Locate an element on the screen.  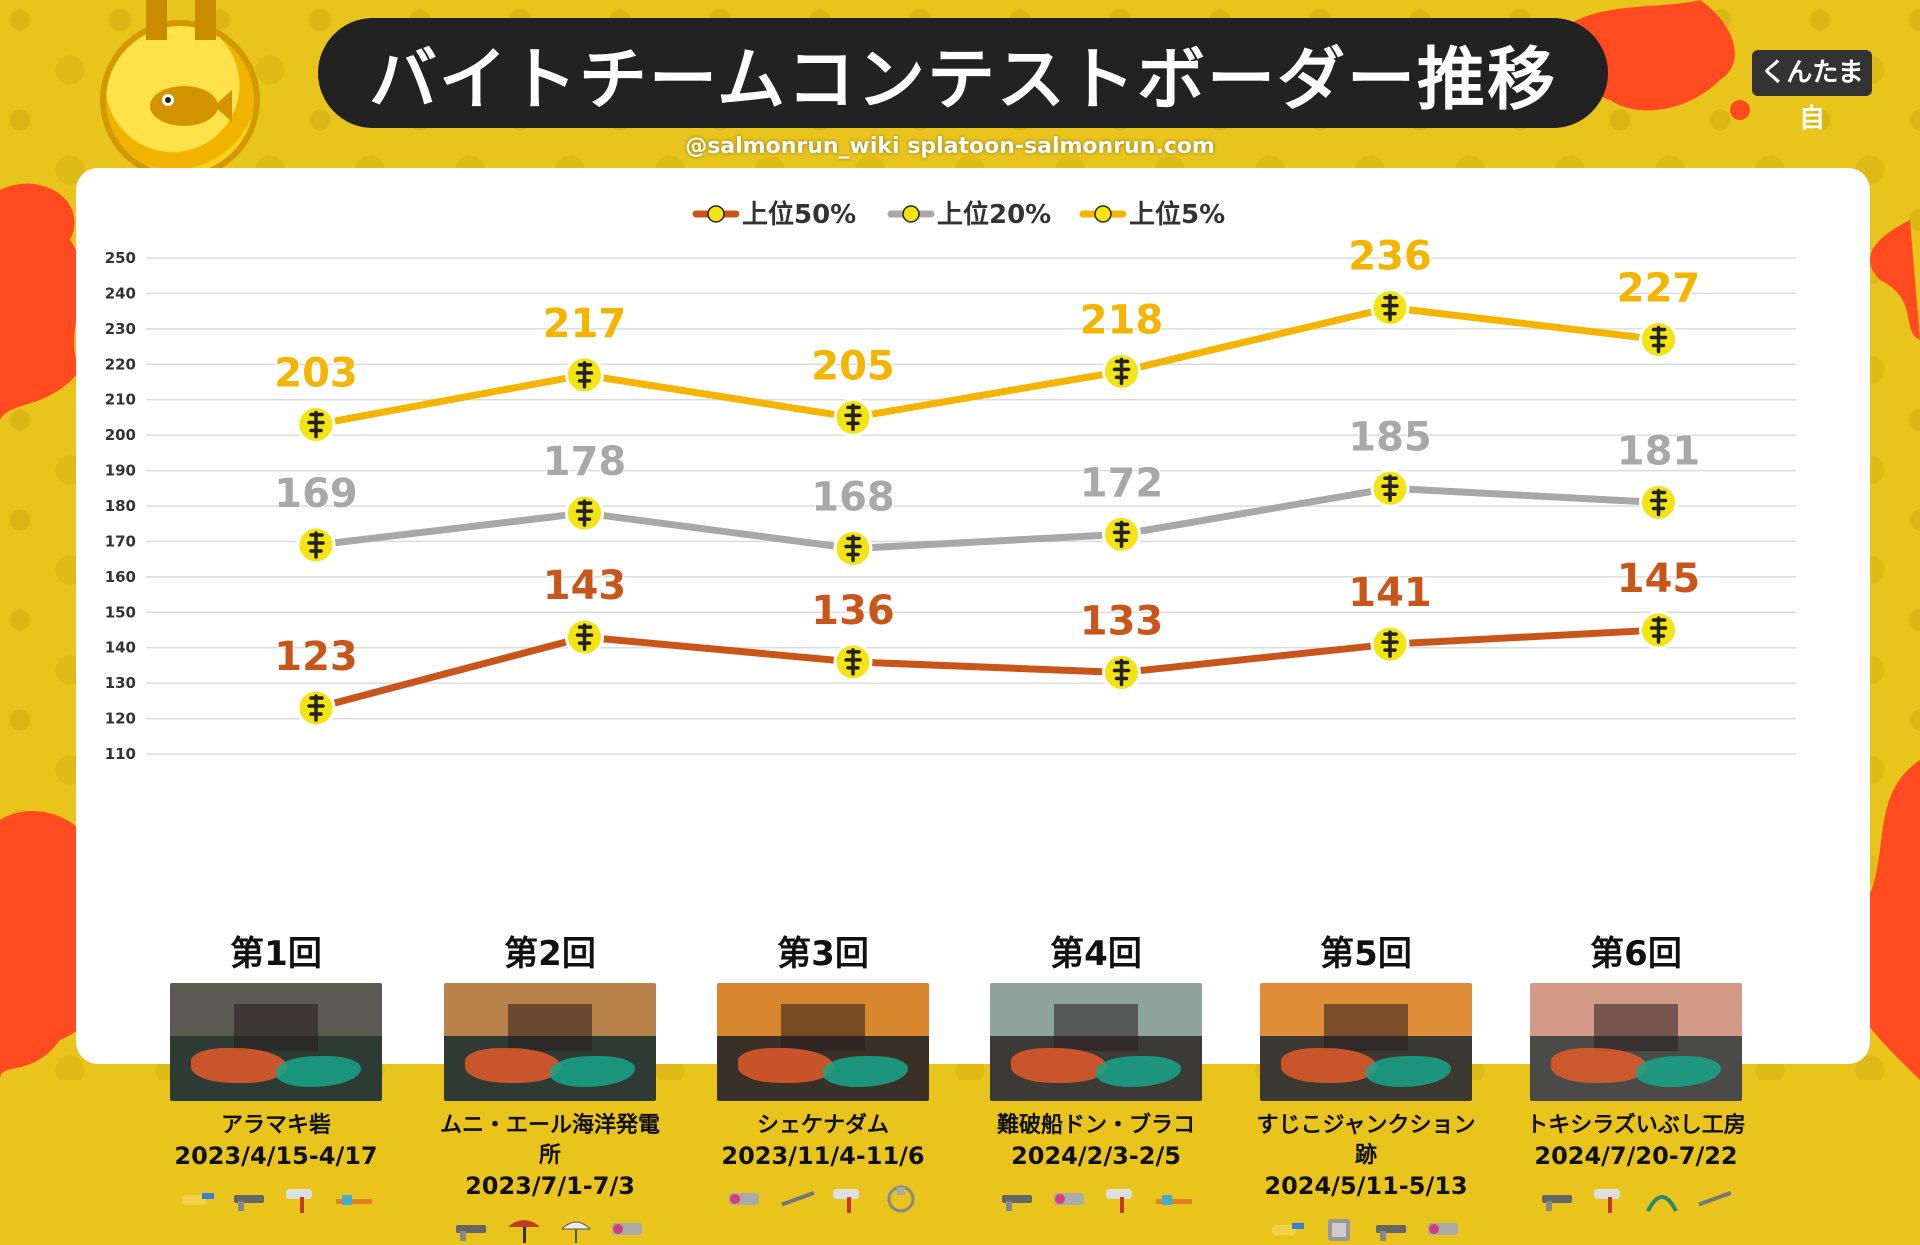
y-tick-label: 110 is located at coordinates (120, 754).